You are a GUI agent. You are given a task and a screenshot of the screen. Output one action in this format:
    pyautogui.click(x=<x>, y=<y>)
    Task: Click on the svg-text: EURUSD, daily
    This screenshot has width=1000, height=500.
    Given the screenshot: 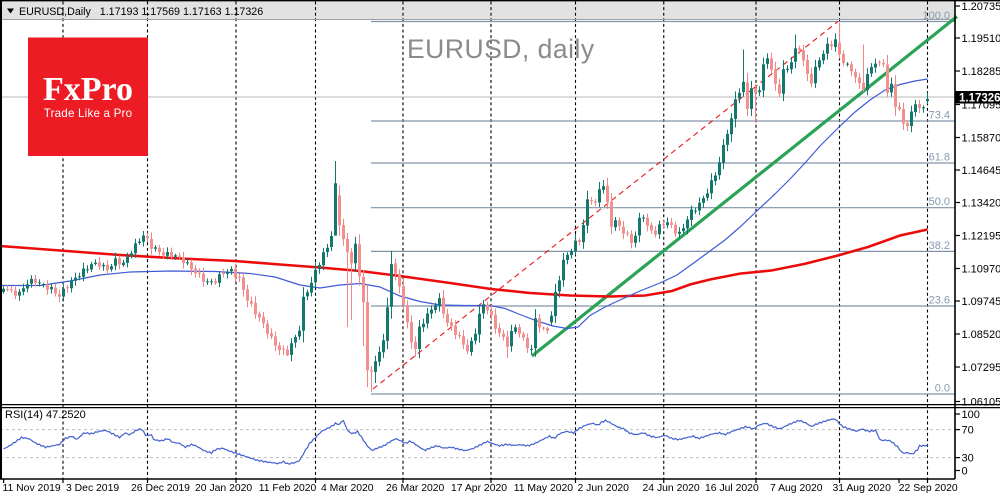 What is the action you would take?
    pyautogui.click(x=501, y=49)
    